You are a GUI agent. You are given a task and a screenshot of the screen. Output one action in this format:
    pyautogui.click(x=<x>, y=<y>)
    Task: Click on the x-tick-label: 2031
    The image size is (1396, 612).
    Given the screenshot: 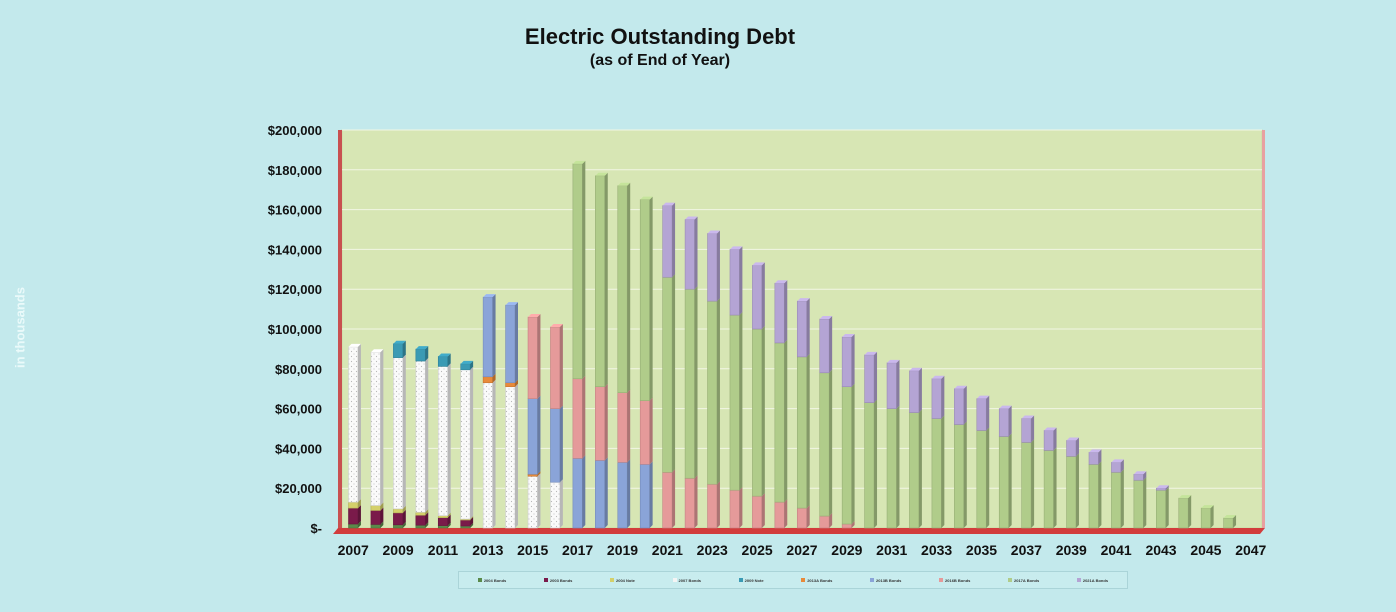 What is the action you would take?
    pyautogui.click(x=891, y=550)
    